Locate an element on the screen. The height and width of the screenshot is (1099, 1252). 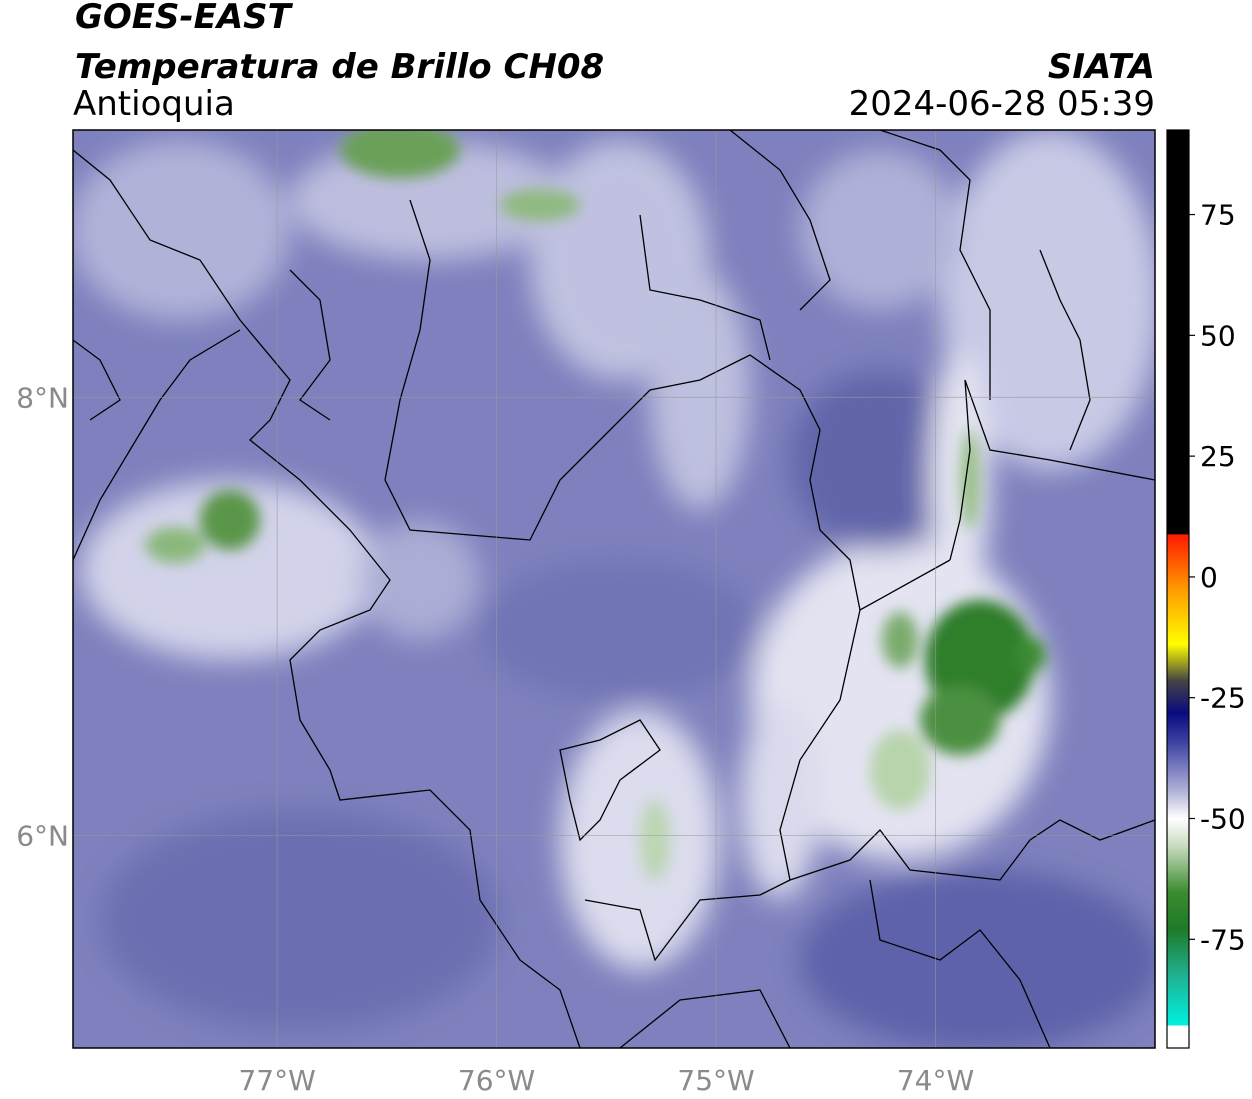
colorbar-tick-label: 0 is located at coordinates (1209, 577).